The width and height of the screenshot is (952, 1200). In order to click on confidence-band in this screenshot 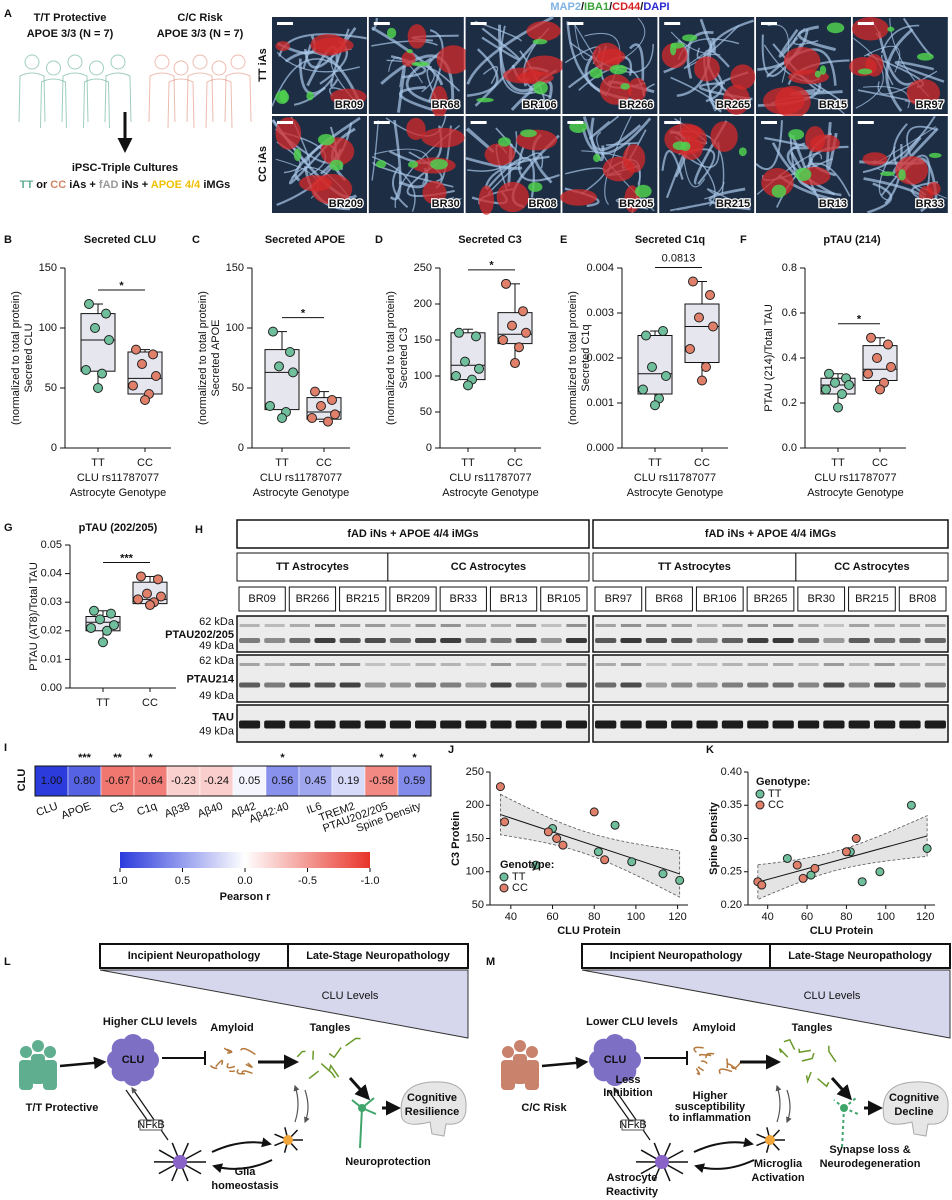, I will do `click(590, 845)`.